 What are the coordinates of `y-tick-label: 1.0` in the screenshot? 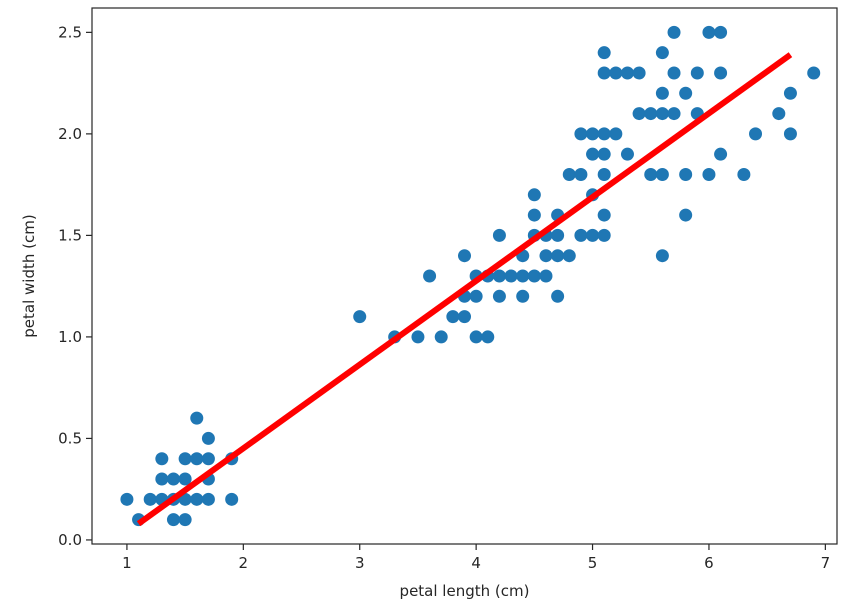 It's located at (70, 337).